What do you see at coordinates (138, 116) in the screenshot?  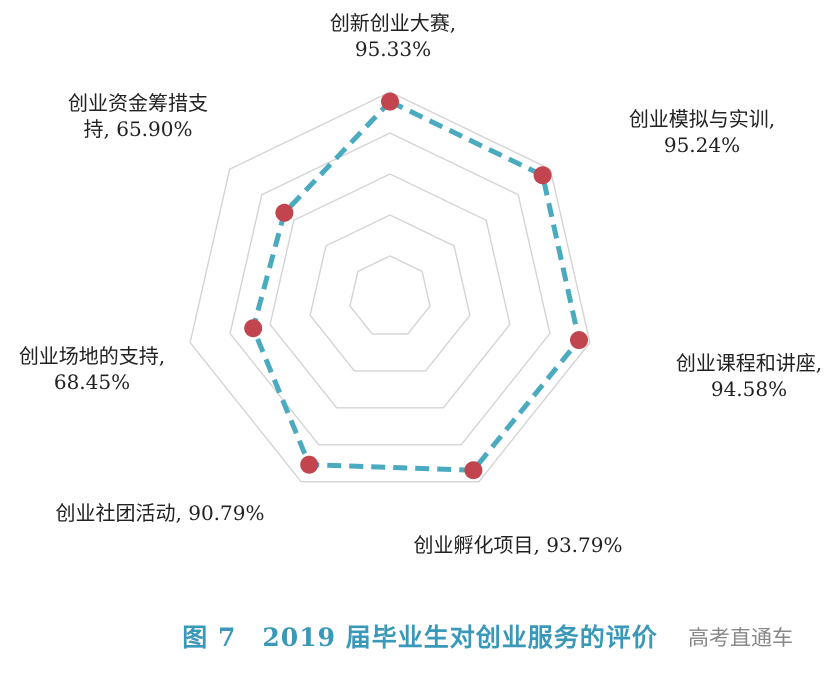 I see `axis-label-7: 创业资金筹措支持, 65.90%` at bounding box center [138, 116].